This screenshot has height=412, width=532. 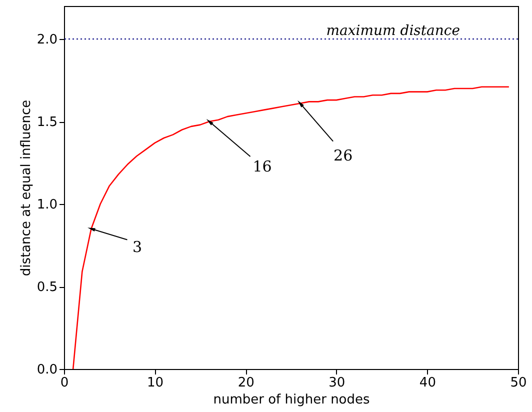 I want to click on x-tick-label: 40, so click(x=427, y=383).